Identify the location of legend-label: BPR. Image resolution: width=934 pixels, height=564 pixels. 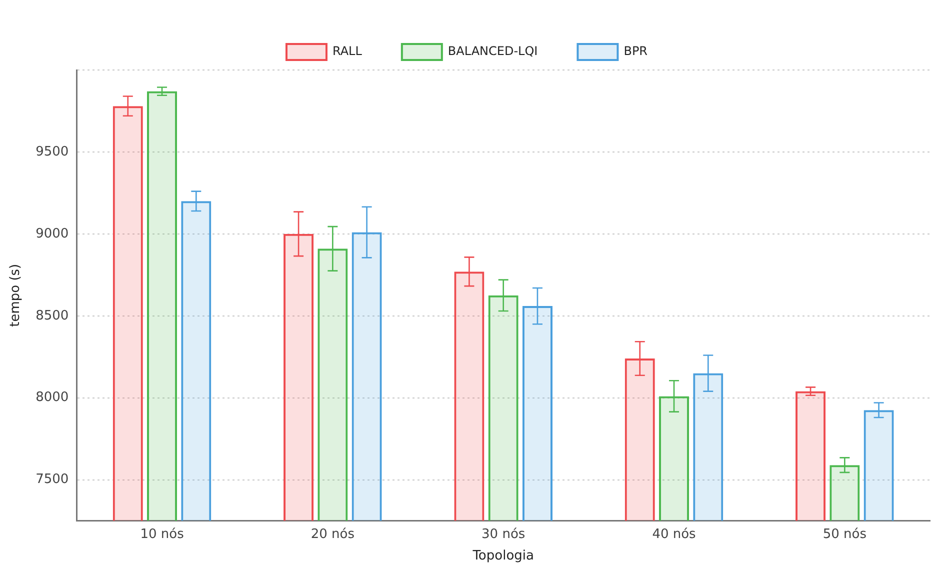
(636, 51).